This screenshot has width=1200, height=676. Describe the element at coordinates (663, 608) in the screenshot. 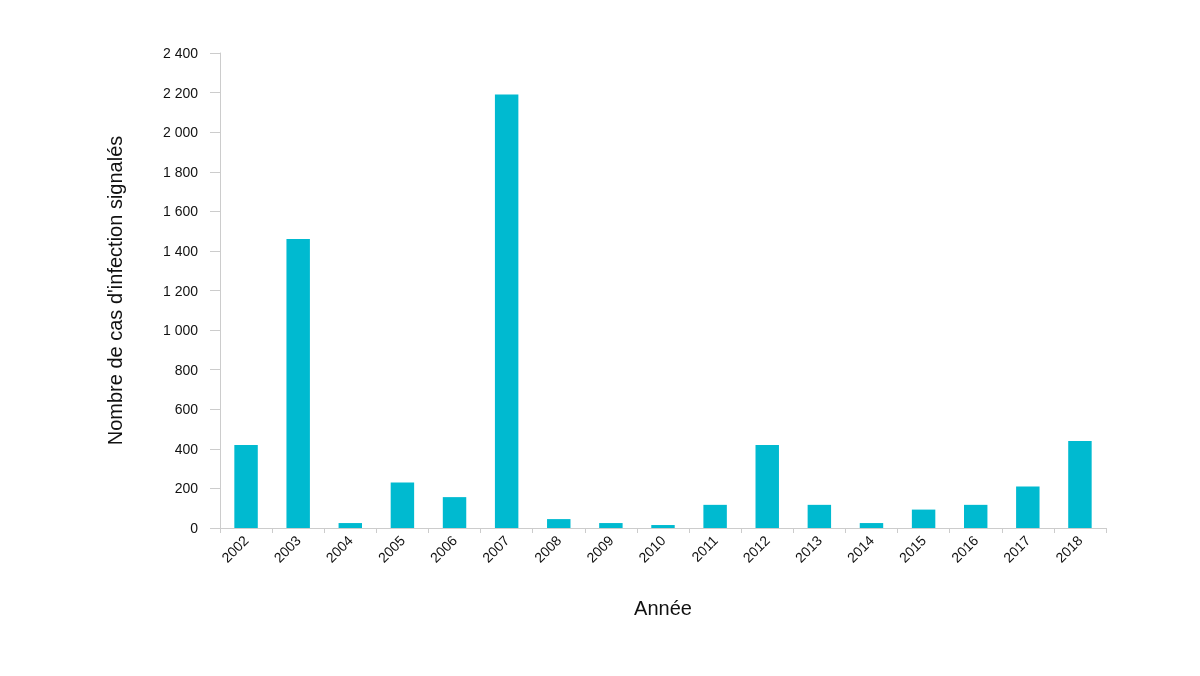

I see `x-axis-title: Année` at that location.